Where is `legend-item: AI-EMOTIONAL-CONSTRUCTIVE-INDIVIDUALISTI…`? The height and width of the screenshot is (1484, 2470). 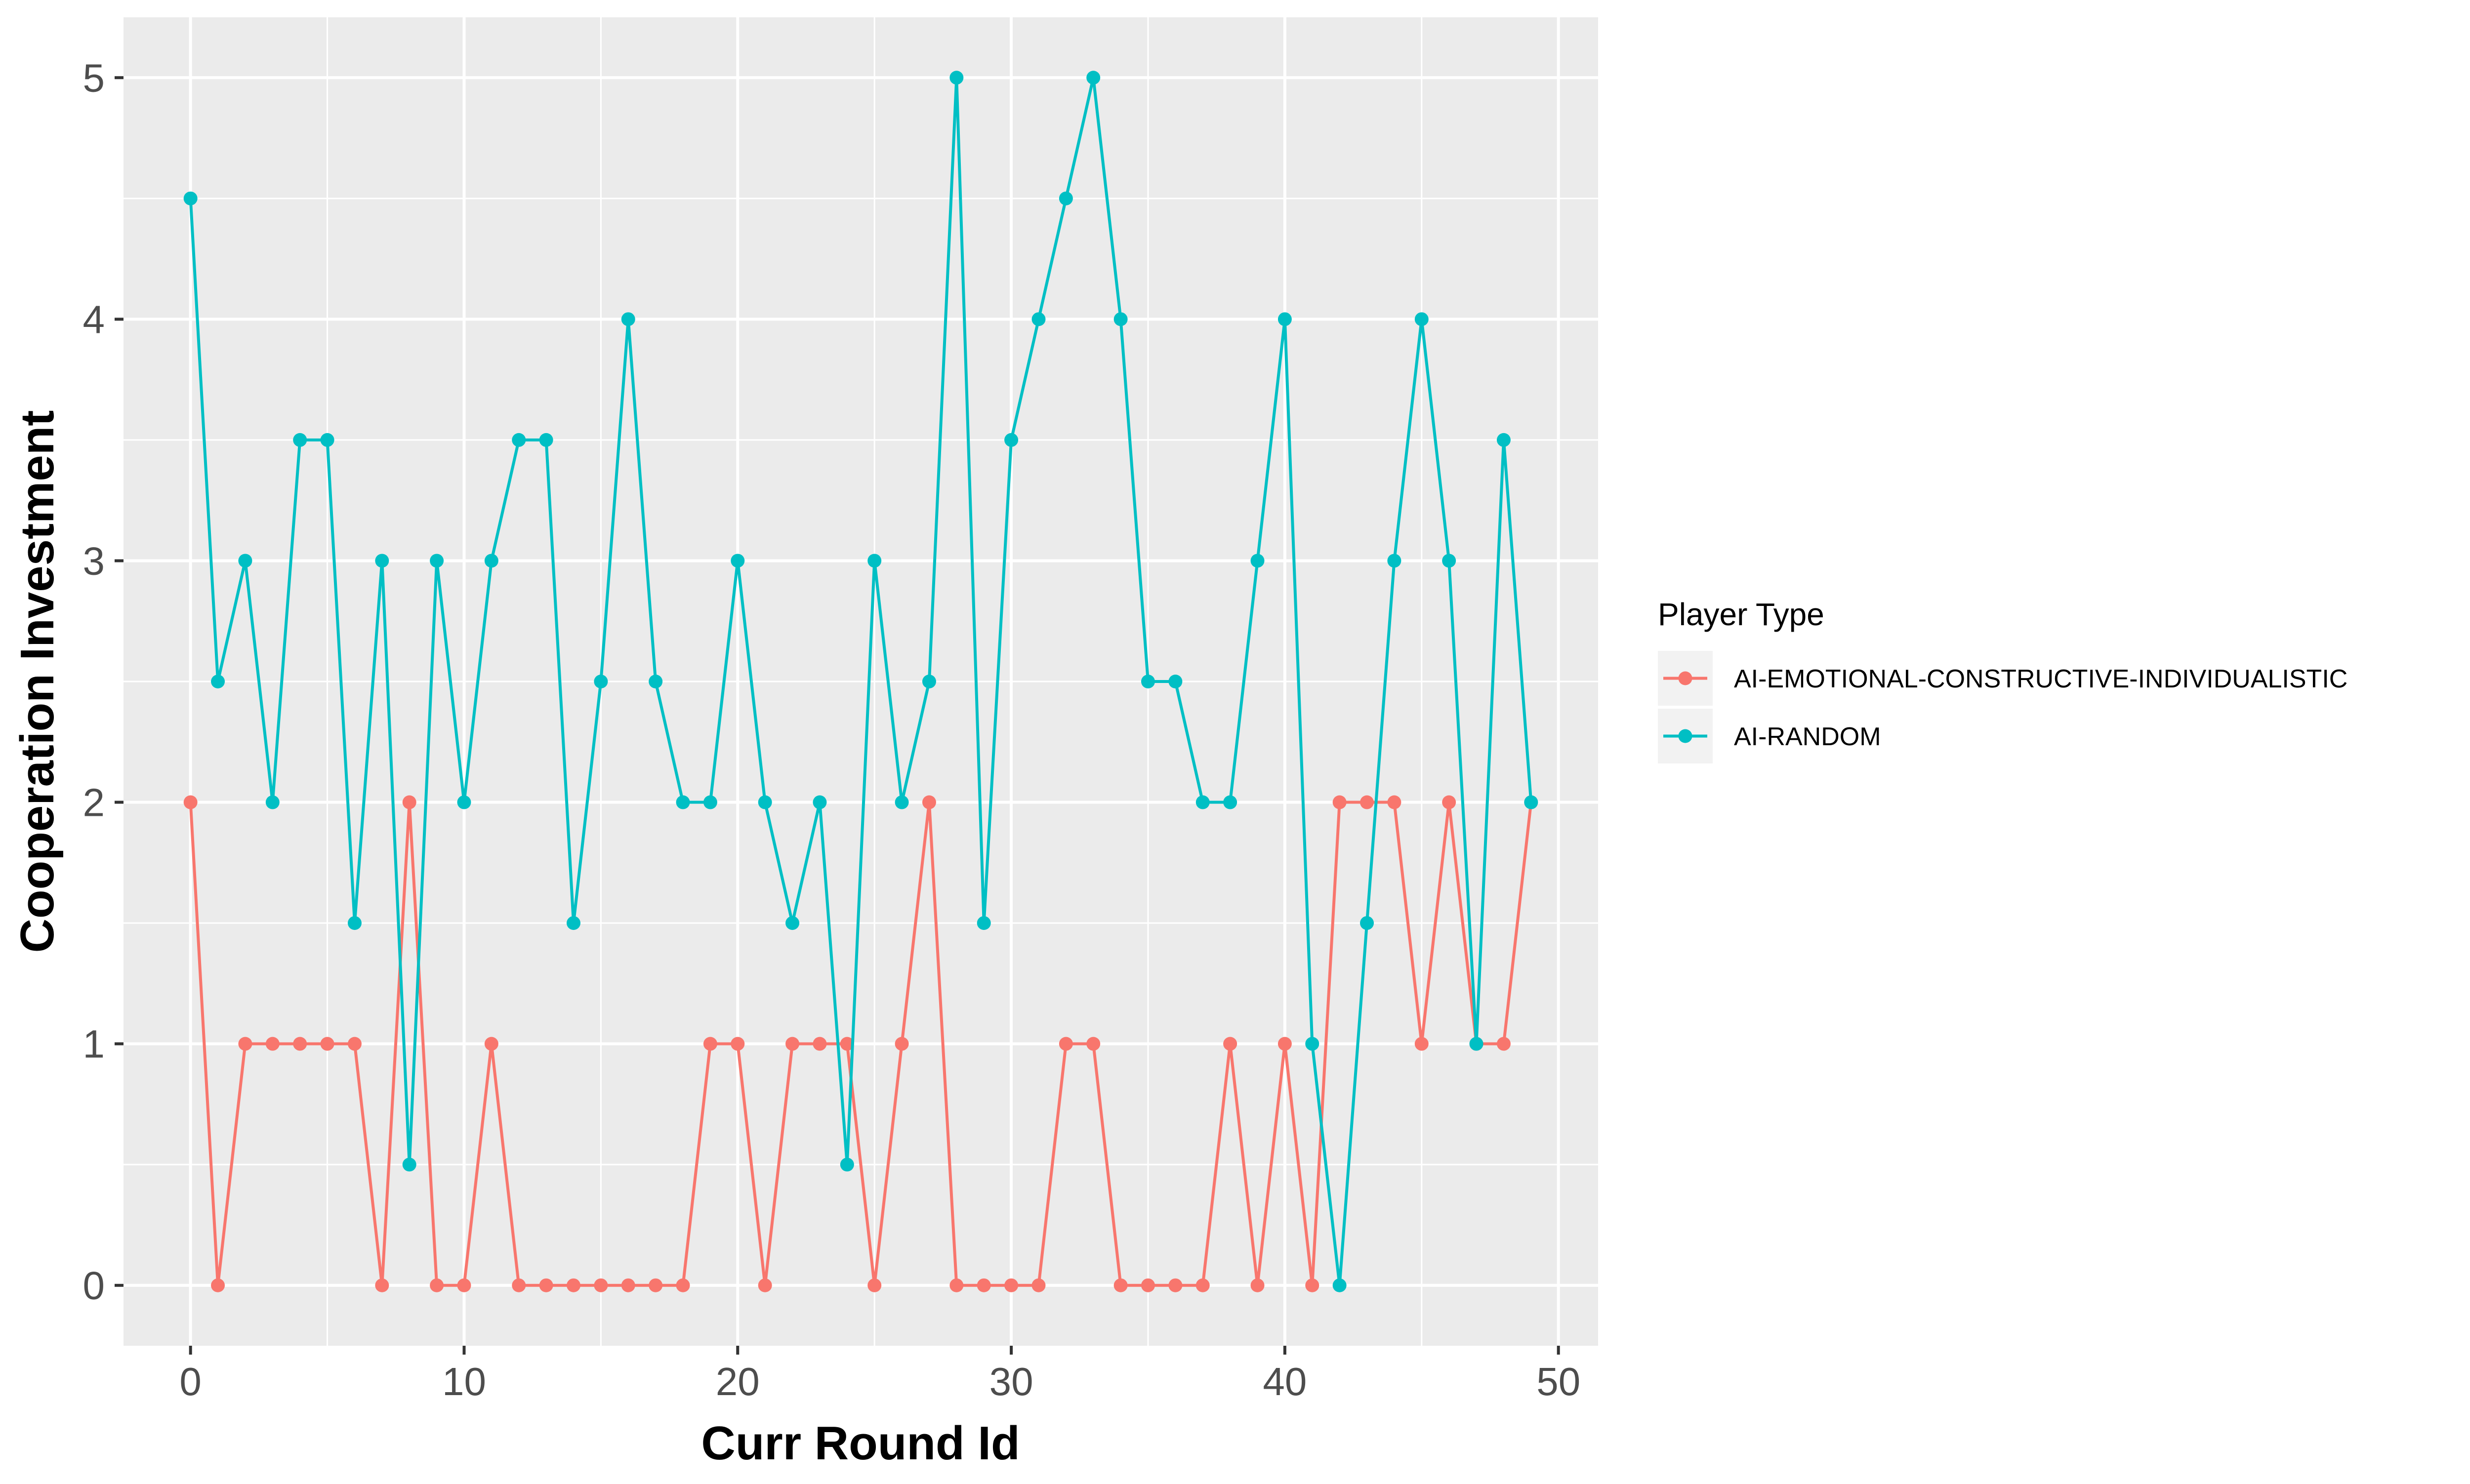
legend-item: AI-EMOTIONAL-CONSTRUCTIVE-INDIVIDUALISTI… is located at coordinates (2002, 679).